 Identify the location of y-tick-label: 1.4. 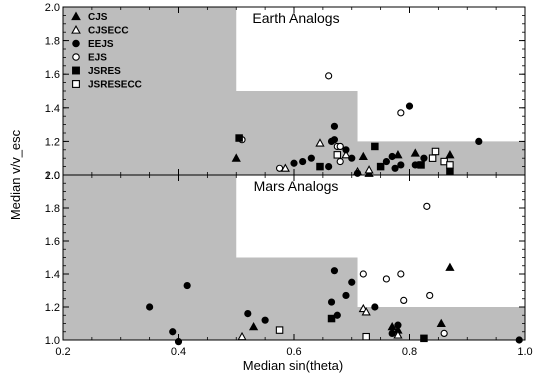
(52, 275).